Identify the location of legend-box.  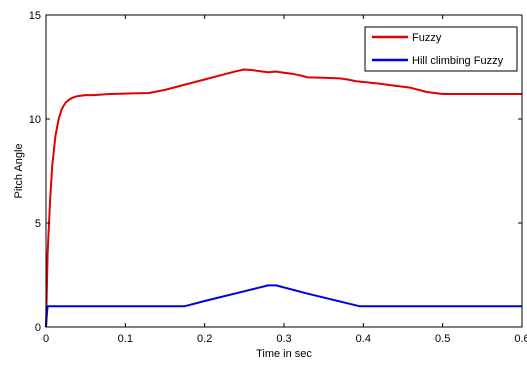
(441, 49).